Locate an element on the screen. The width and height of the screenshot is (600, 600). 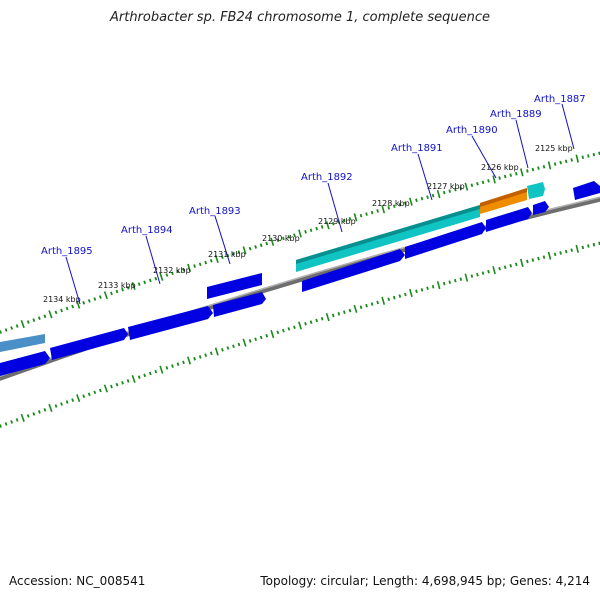
position-label: 2128 kbp is located at coordinates (391, 203).